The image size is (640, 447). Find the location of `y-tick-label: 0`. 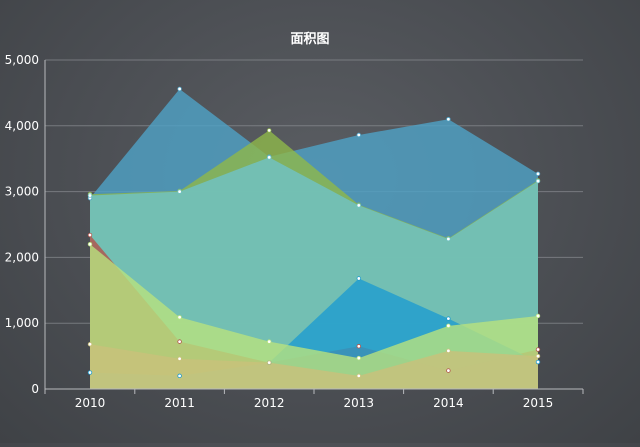

y-tick-label: 0 is located at coordinates (35, 389).